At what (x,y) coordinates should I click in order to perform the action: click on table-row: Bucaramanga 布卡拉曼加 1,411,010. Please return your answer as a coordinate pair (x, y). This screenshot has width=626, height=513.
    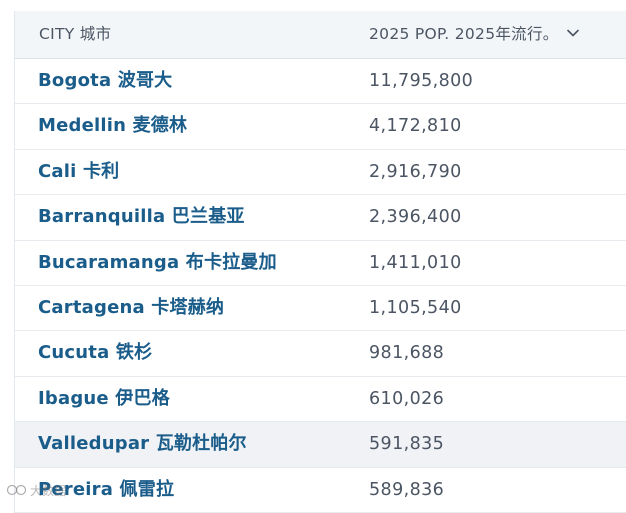
    Looking at the image, I should click on (320, 263).